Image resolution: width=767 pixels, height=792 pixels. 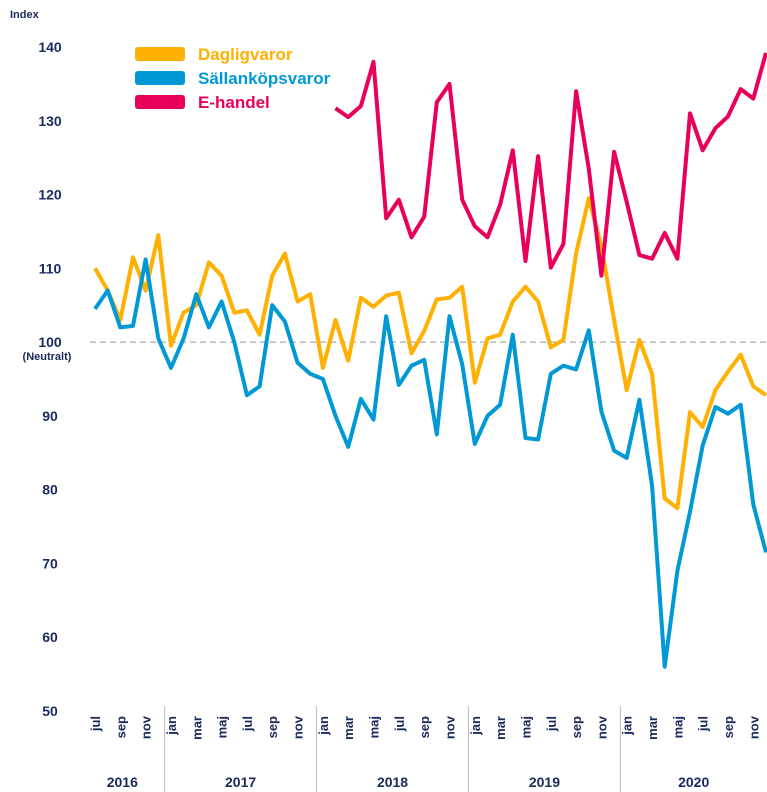 I want to click on legend-label: E-handel, so click(x=234, y=102).